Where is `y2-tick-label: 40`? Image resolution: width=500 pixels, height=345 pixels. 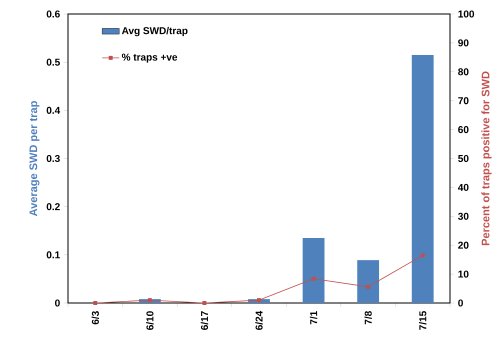
y2-tick-label: 40 is located at coordinates (463, 187).